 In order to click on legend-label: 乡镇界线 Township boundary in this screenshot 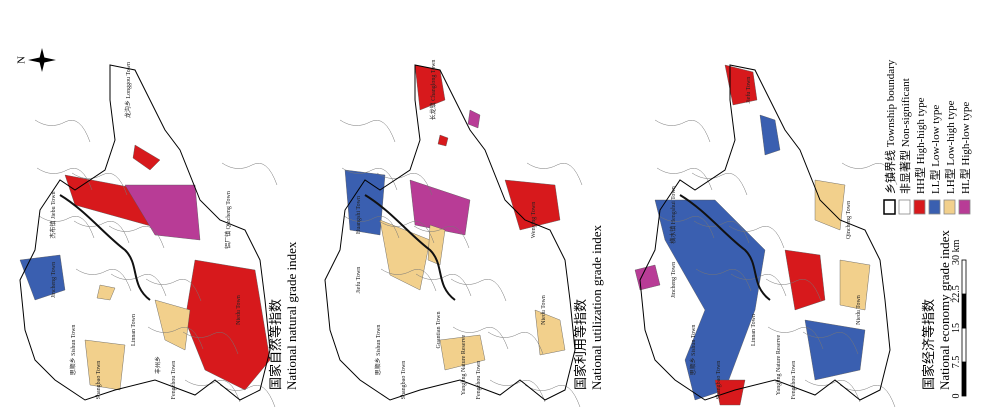, I will do `click(890, 126)`.